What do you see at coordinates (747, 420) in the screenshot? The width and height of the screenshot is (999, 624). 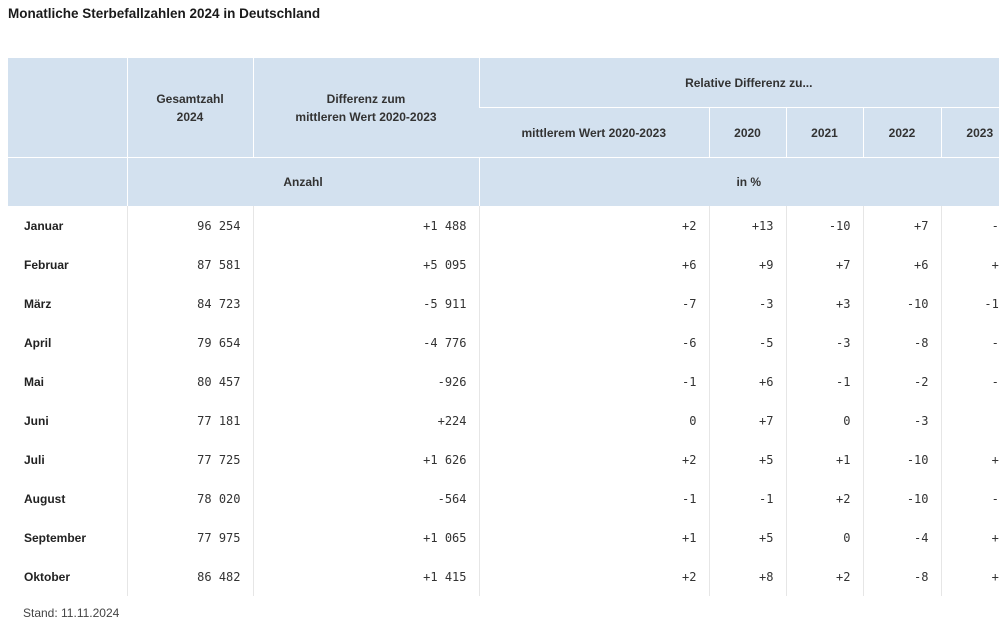 I see `rel-2020-cell: +7` at bounding box center [747, 420].